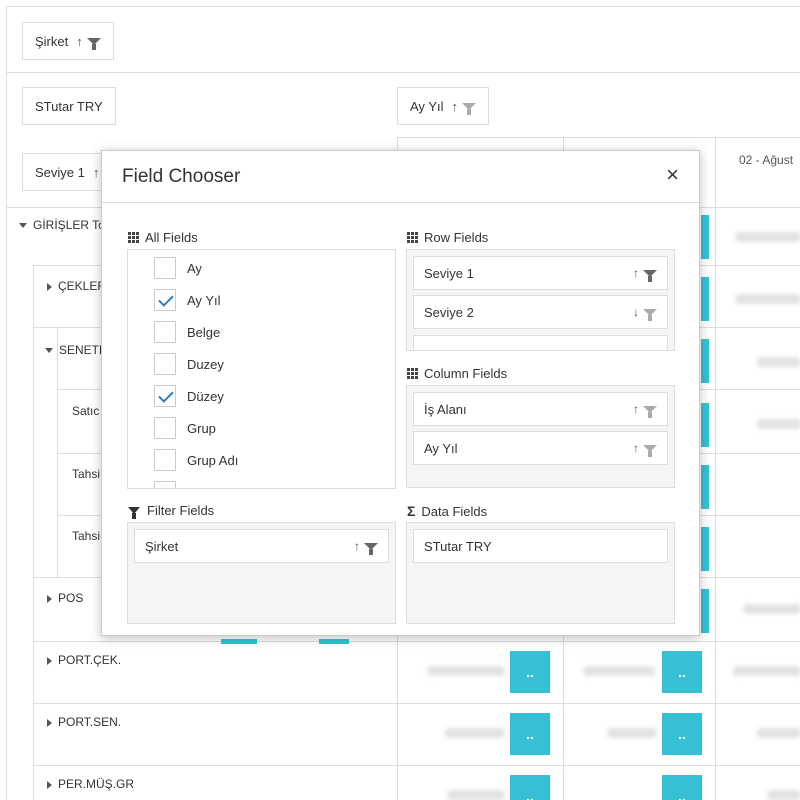 The width and height of the screenshot is (800, 800). I want to click on column-fields-area: İş Alanı ↑ Ay Yıl ↑, so click(540, 436).